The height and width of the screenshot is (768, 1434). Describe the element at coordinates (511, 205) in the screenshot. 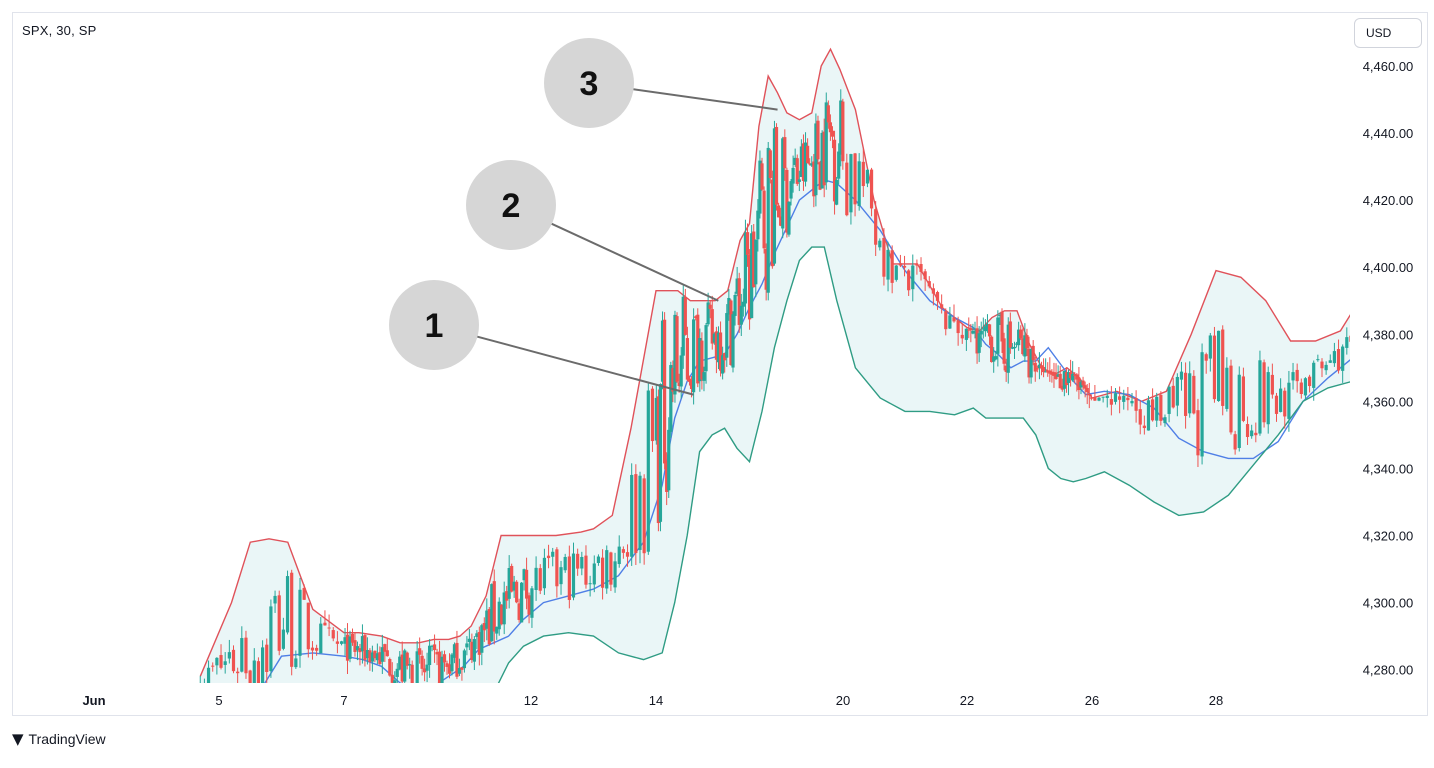

I see `callout-circle` at that location.